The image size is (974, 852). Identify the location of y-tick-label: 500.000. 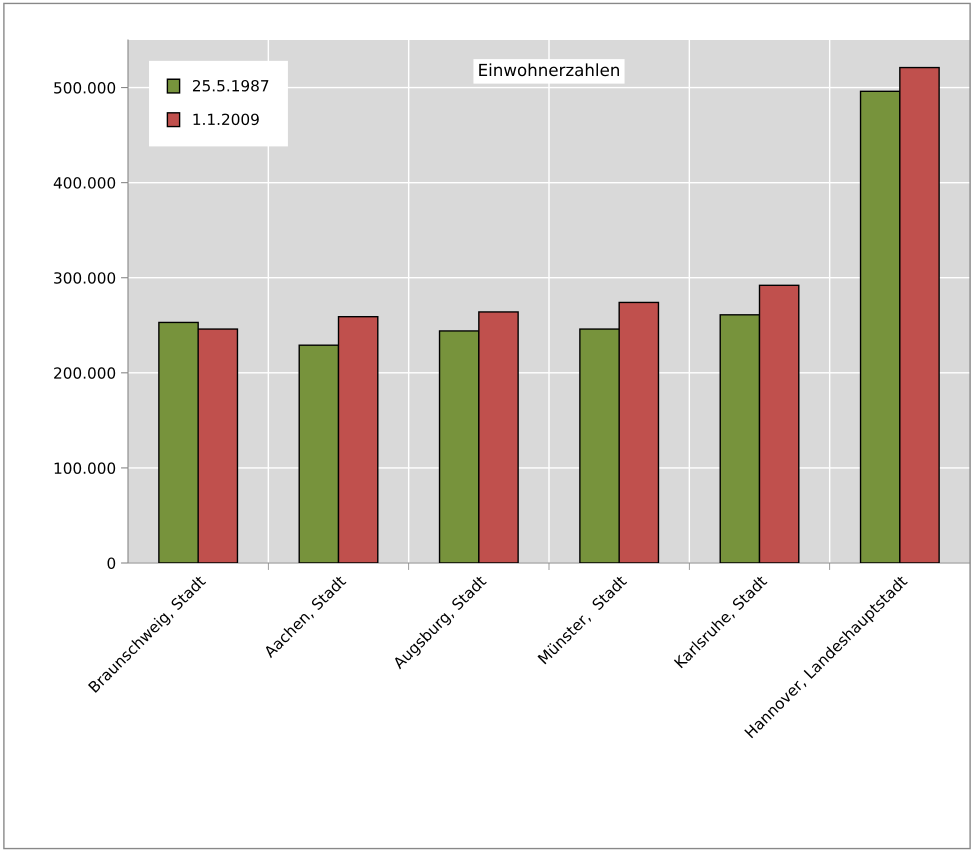
(85, 88).